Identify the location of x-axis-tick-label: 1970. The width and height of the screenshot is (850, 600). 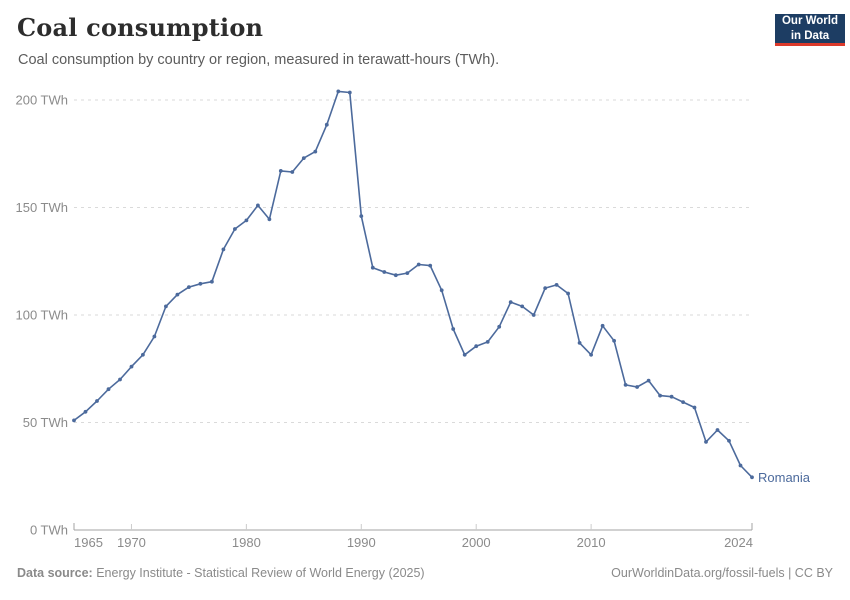
(131, 542).